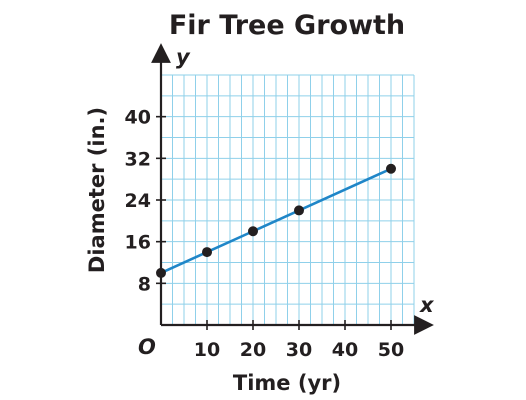  What do you see at coordinates (207, 350) in the screenshot?
I see `x-tick-label: 10` at bounding box center [207, 350].